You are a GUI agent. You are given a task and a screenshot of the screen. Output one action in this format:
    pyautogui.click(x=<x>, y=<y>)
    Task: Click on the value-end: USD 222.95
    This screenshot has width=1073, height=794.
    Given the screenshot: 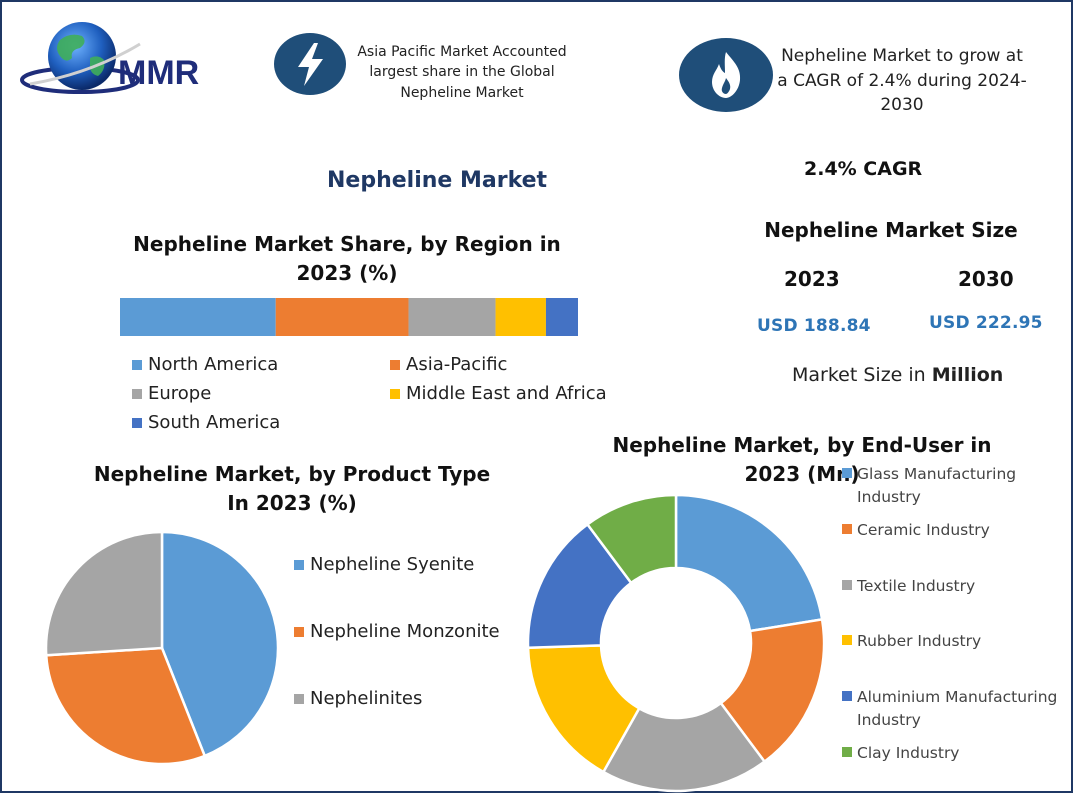 What is the action you would take?
    pyautogui.click(x=986, y=323)
    